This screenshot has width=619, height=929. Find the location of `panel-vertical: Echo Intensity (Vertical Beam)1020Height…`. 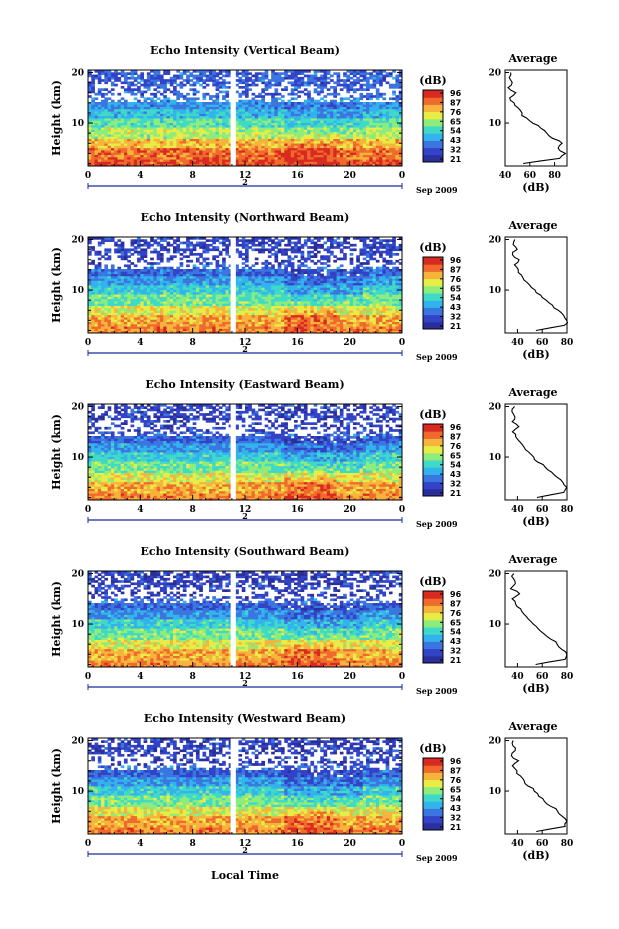

panel-vertical: Echo Intensity (Vertical Beam)1020Height… is located at coordinates (309, 119).